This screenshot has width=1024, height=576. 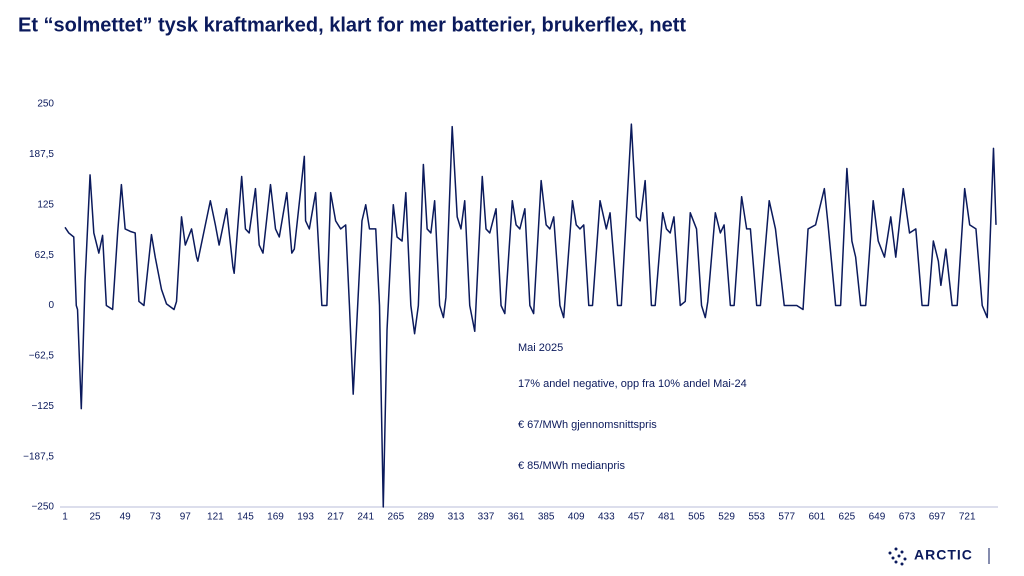 I want to click on y-tick-label: 62,5, so click(x=45, y=255).